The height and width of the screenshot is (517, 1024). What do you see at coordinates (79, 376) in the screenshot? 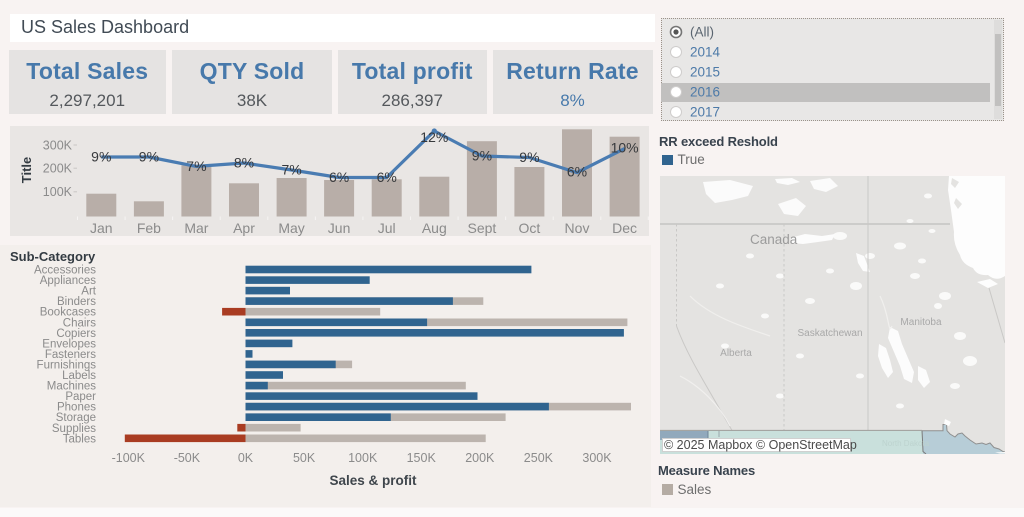
I see `svg-text: Labels` at bounding box center [79, 376].